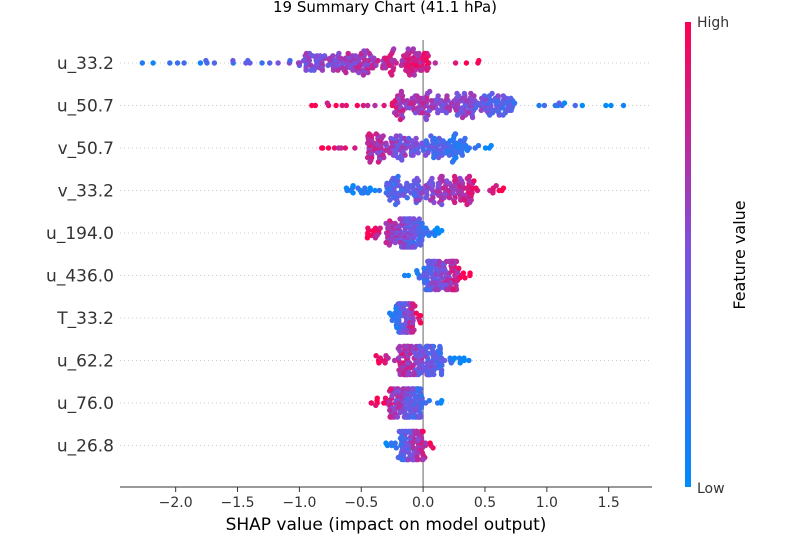 The height and width of the screenshot is (554, 800). I want to click on x-tick-label: 0.5, so click(485, 503).